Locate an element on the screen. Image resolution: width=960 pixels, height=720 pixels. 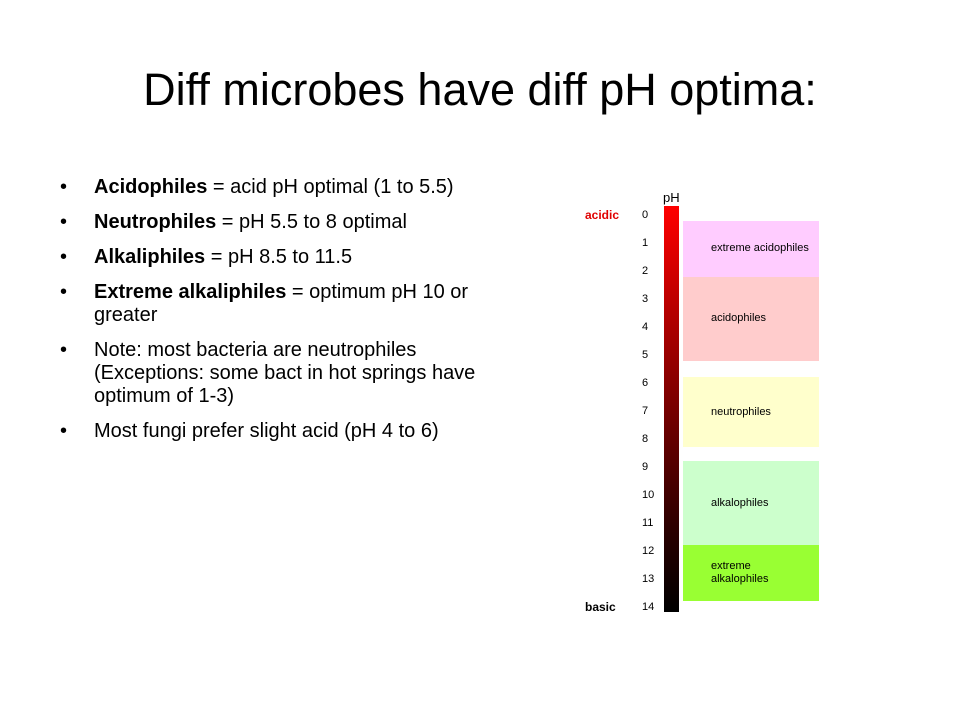
ph-region: acidophiles is located at coordinates (751, 318).